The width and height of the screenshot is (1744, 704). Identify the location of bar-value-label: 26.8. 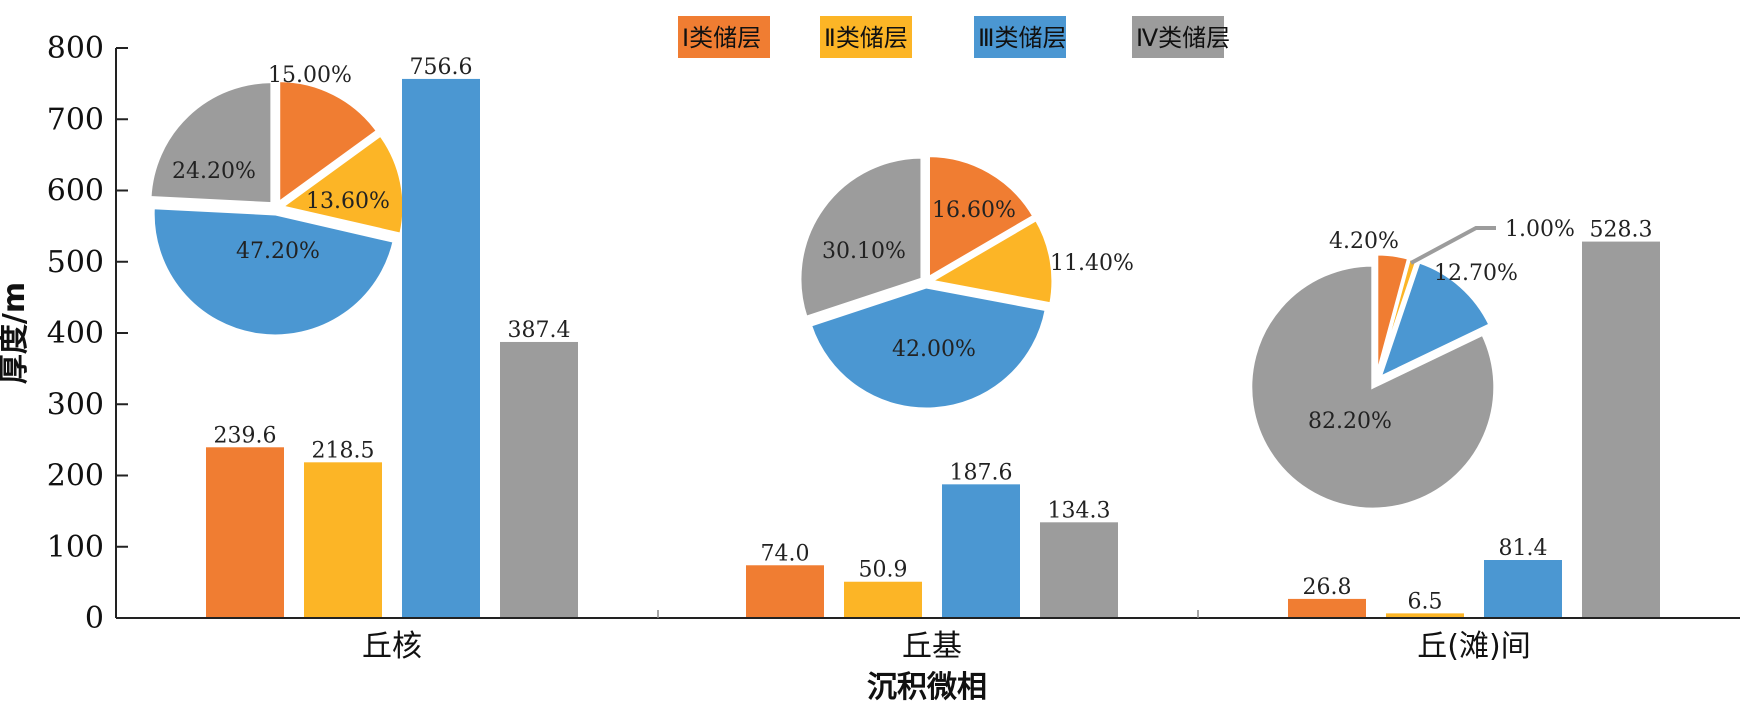
(1327, 587).